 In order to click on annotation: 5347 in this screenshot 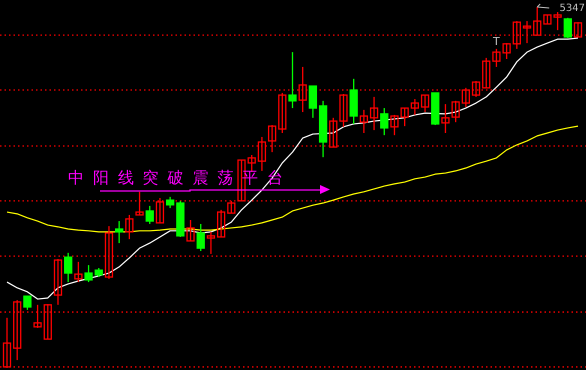, I will do `click(572, 8)`.